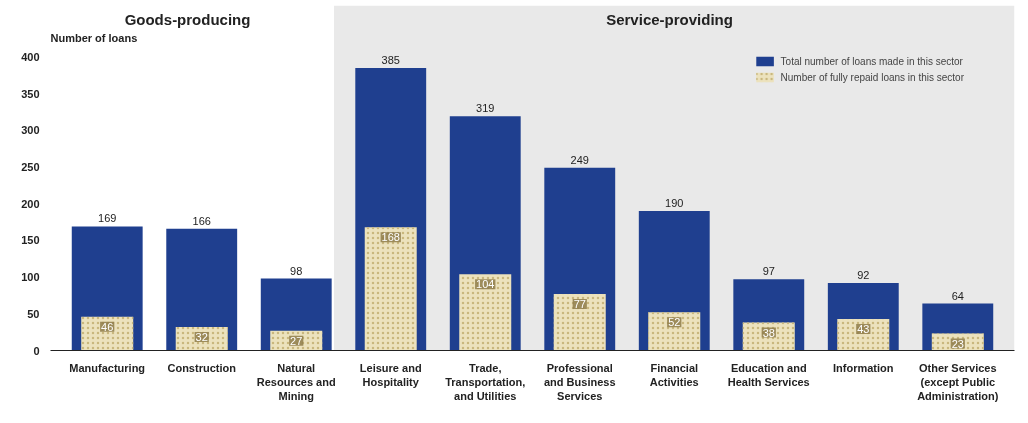 The image size is (1028, 423). What do you see at coordinates (579, 382) in the screenshot?
I see `x-tick-label: Professional and Business Services` at bounding box center [579, 382].